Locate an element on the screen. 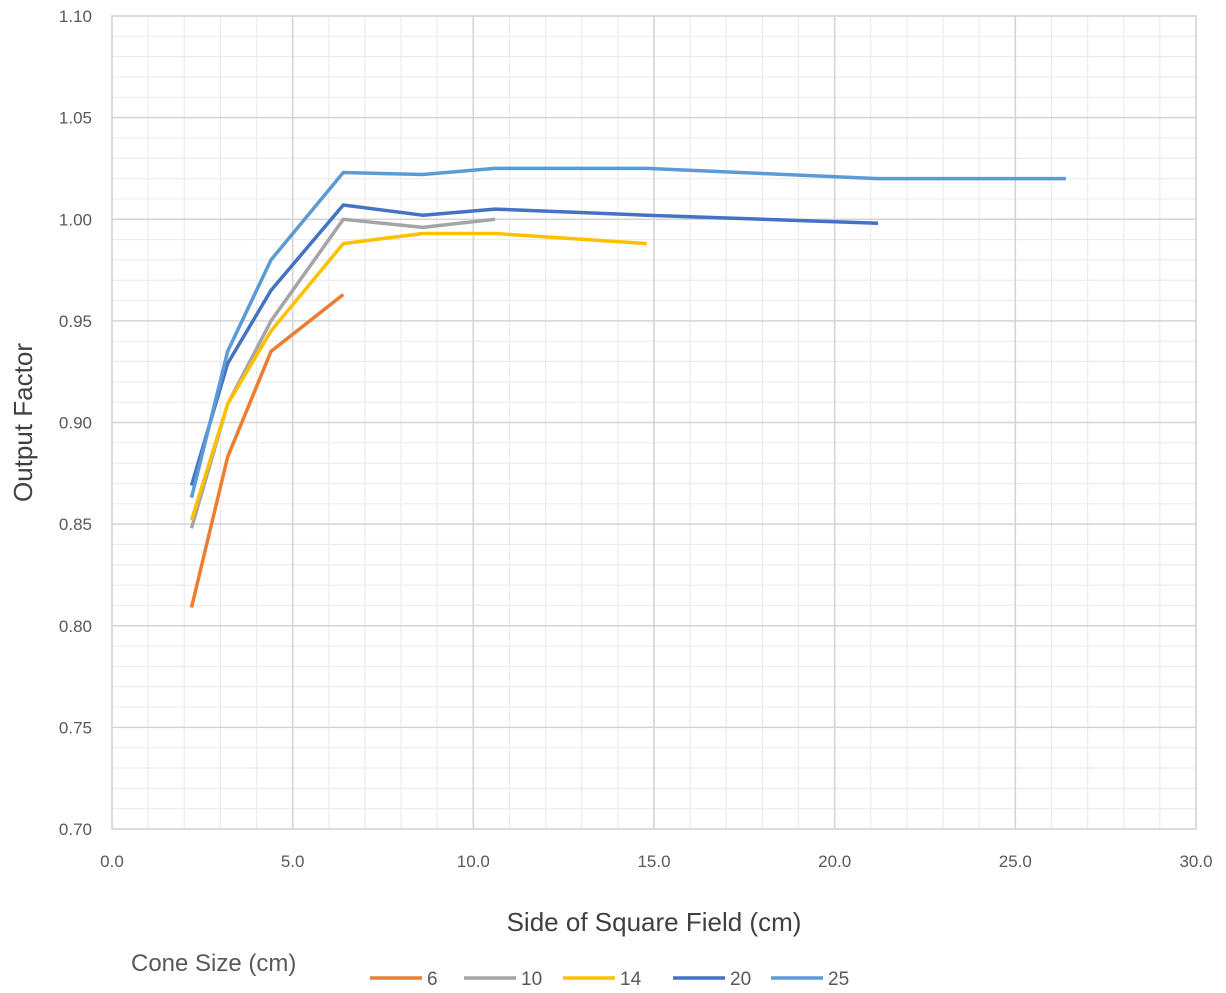 Image resolution: width=1226 pixels, height=993 pixels. y-tick-label: 0.70 is located at coordinates (75, 829).